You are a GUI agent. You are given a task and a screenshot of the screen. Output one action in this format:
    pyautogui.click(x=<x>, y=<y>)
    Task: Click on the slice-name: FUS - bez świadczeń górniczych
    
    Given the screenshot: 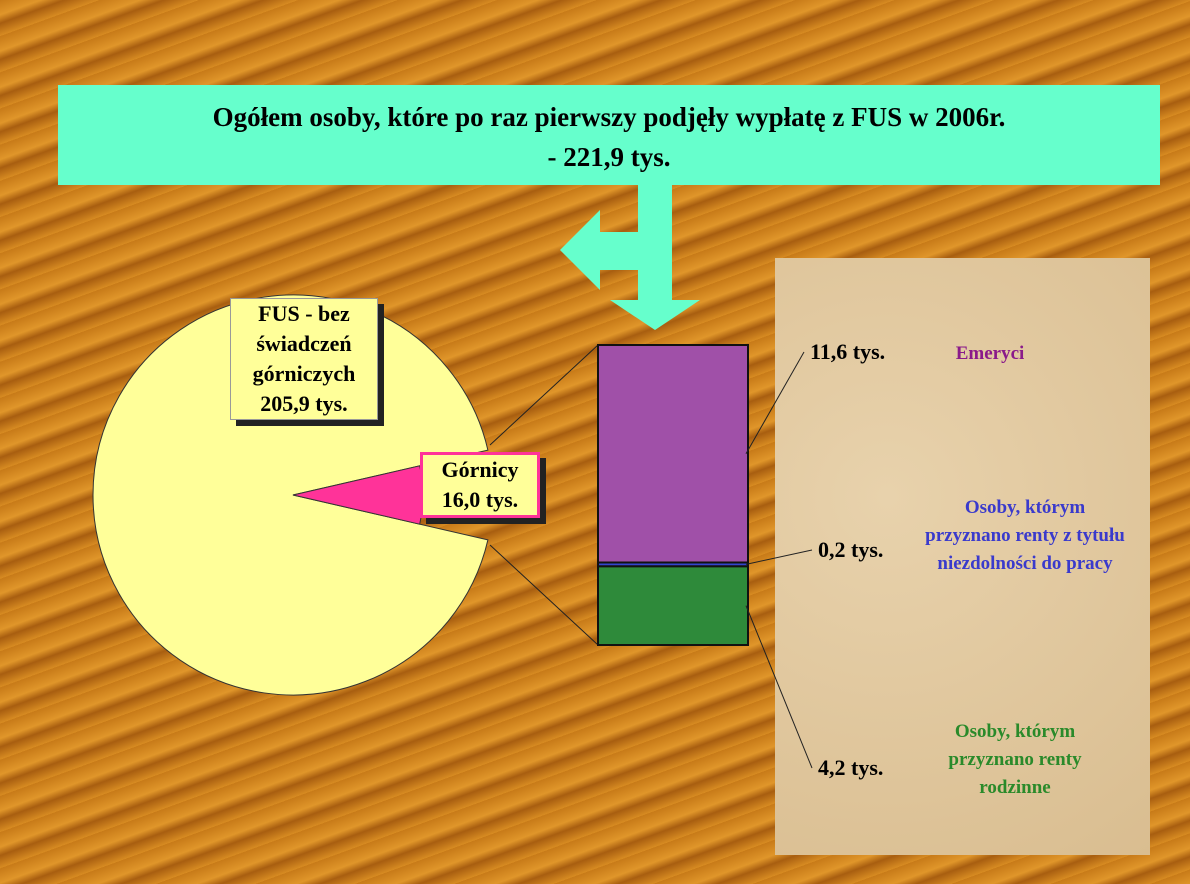 What is the action you would take?
    pyautogui.click(x=304, y=343)
    